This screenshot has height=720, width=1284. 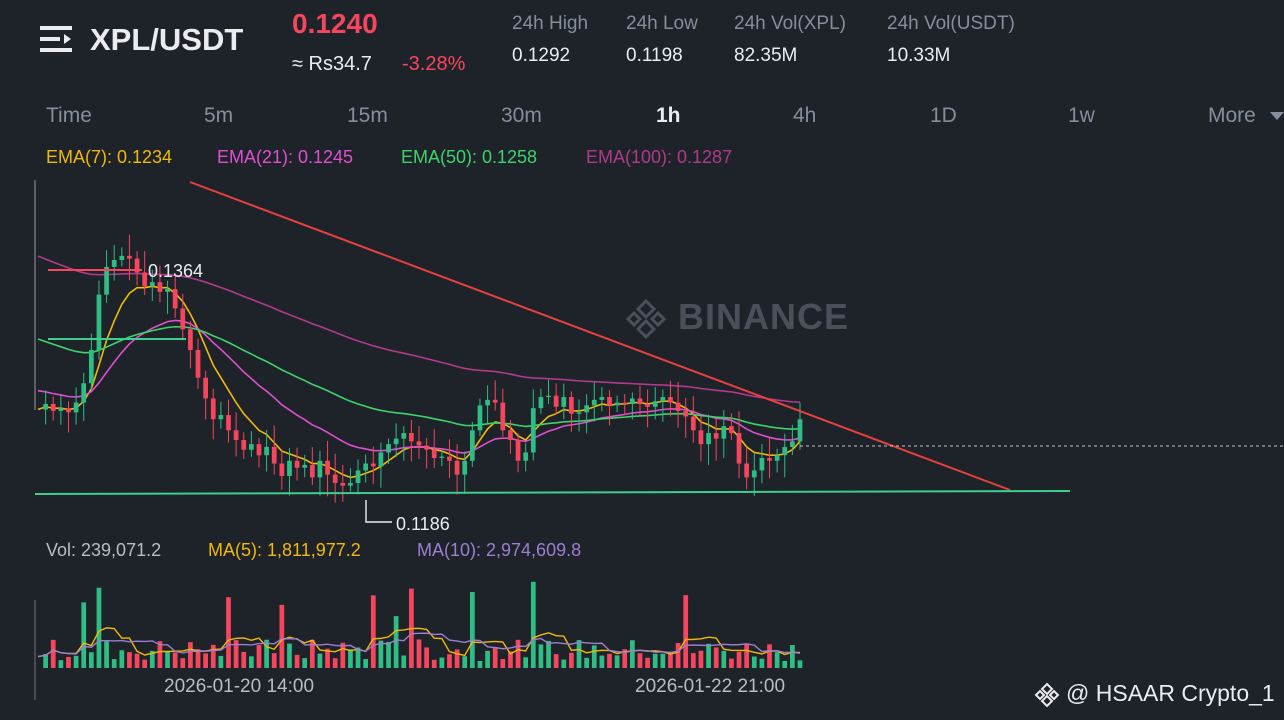 What do you see at coordinates (367, 115) in the screenshot?
I see `tab-15m: 15m` at bounding box center [367, 115].